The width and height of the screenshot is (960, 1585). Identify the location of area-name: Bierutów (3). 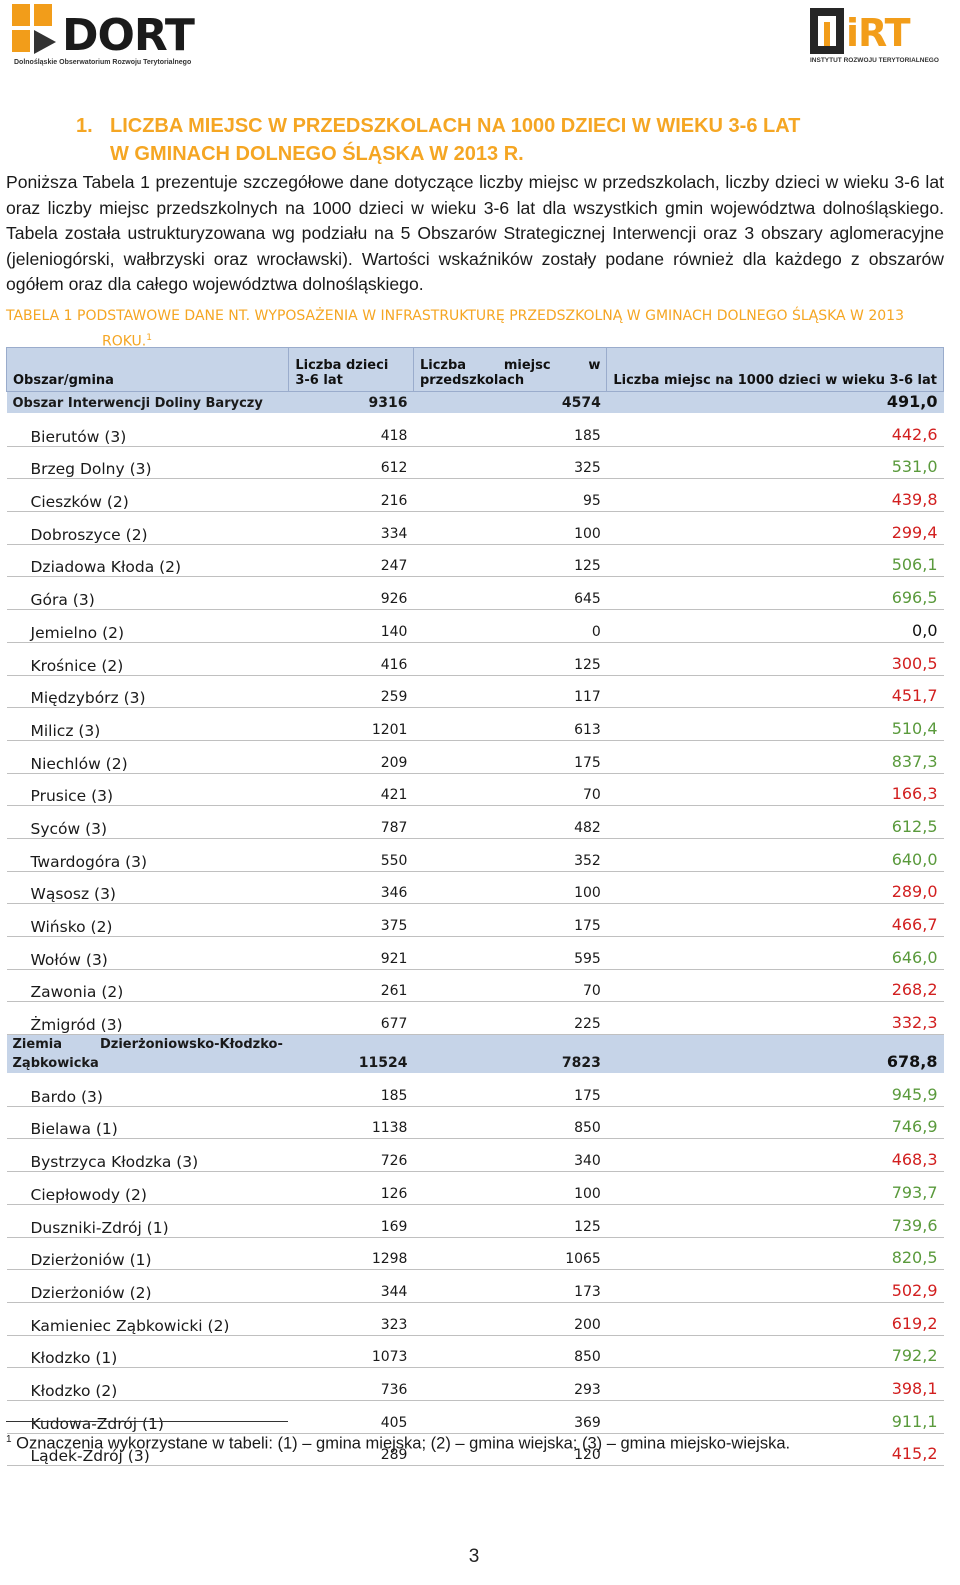
(147, 430).